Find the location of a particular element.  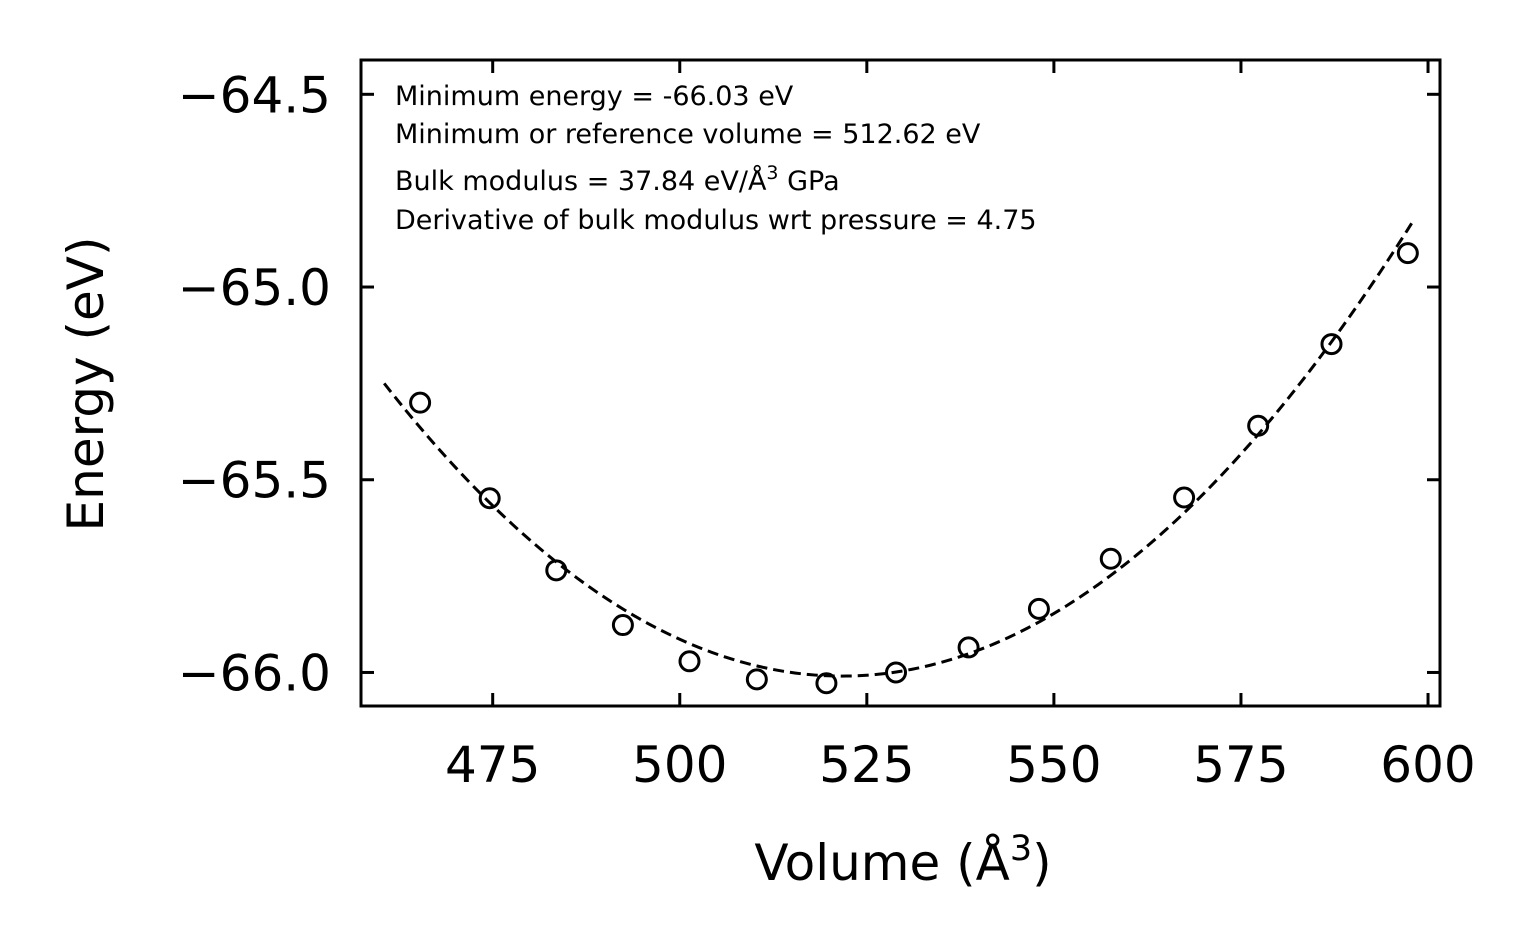

x-axis-label-end: ) is located at coordinates (1042, 863).